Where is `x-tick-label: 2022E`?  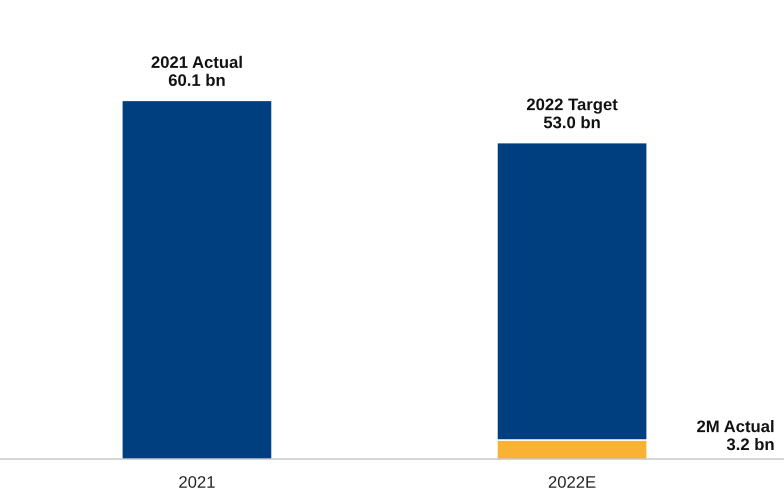
x-tick-label: 2022E is located at coordinates (572, 482).